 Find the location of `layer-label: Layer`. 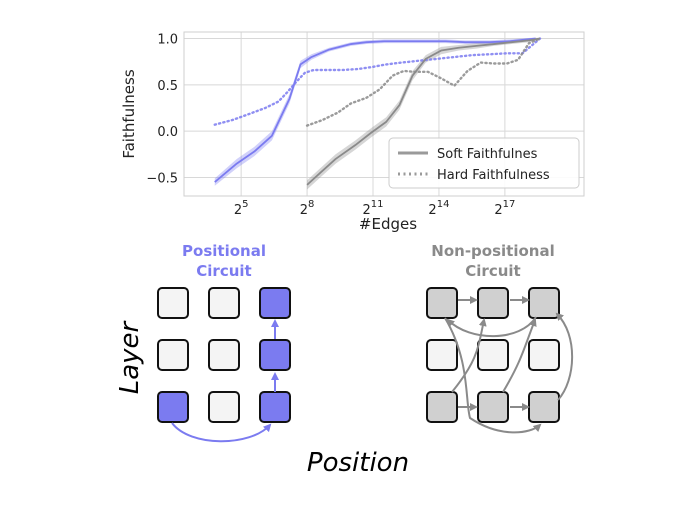

layer-label: Layer is located at coordinates (130, 356).